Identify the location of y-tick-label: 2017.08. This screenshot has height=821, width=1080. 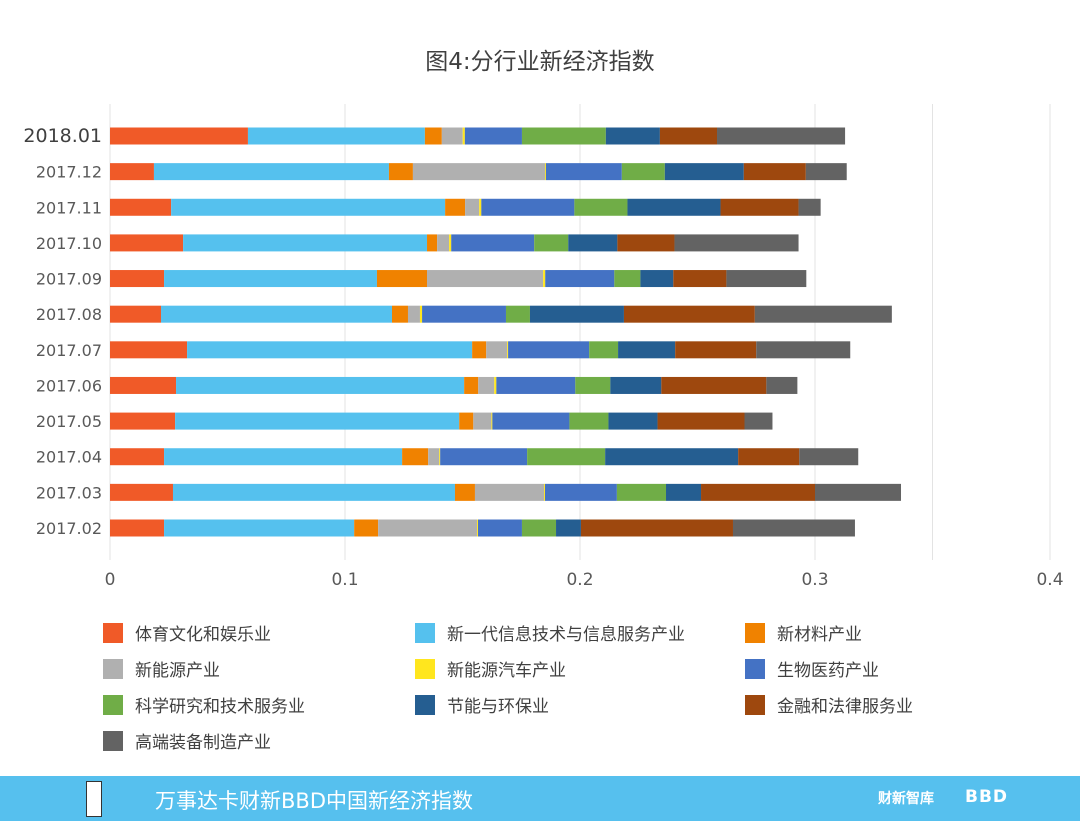
(69, 314).